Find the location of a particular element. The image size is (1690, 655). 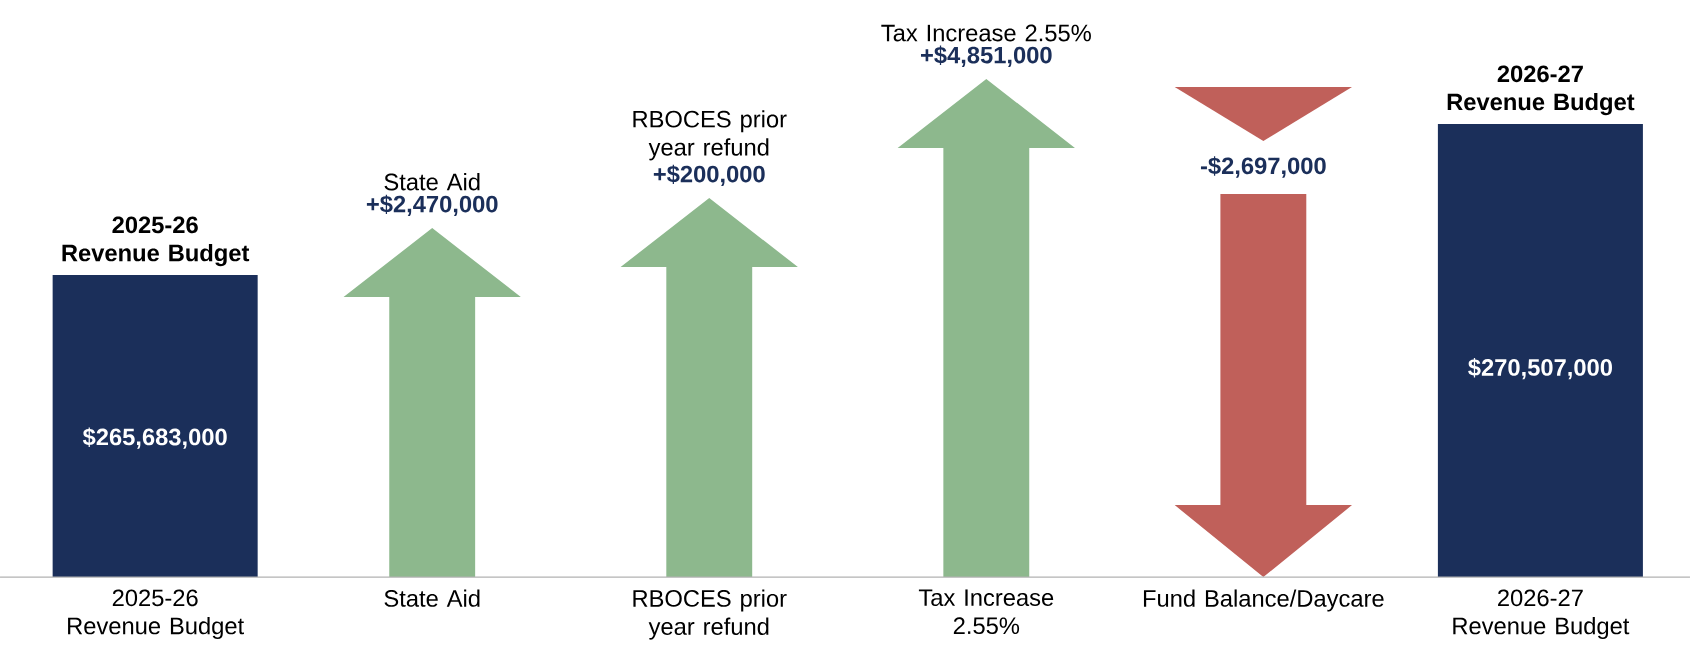

data-label: +$200,000 is located at coordinates (709, 175).